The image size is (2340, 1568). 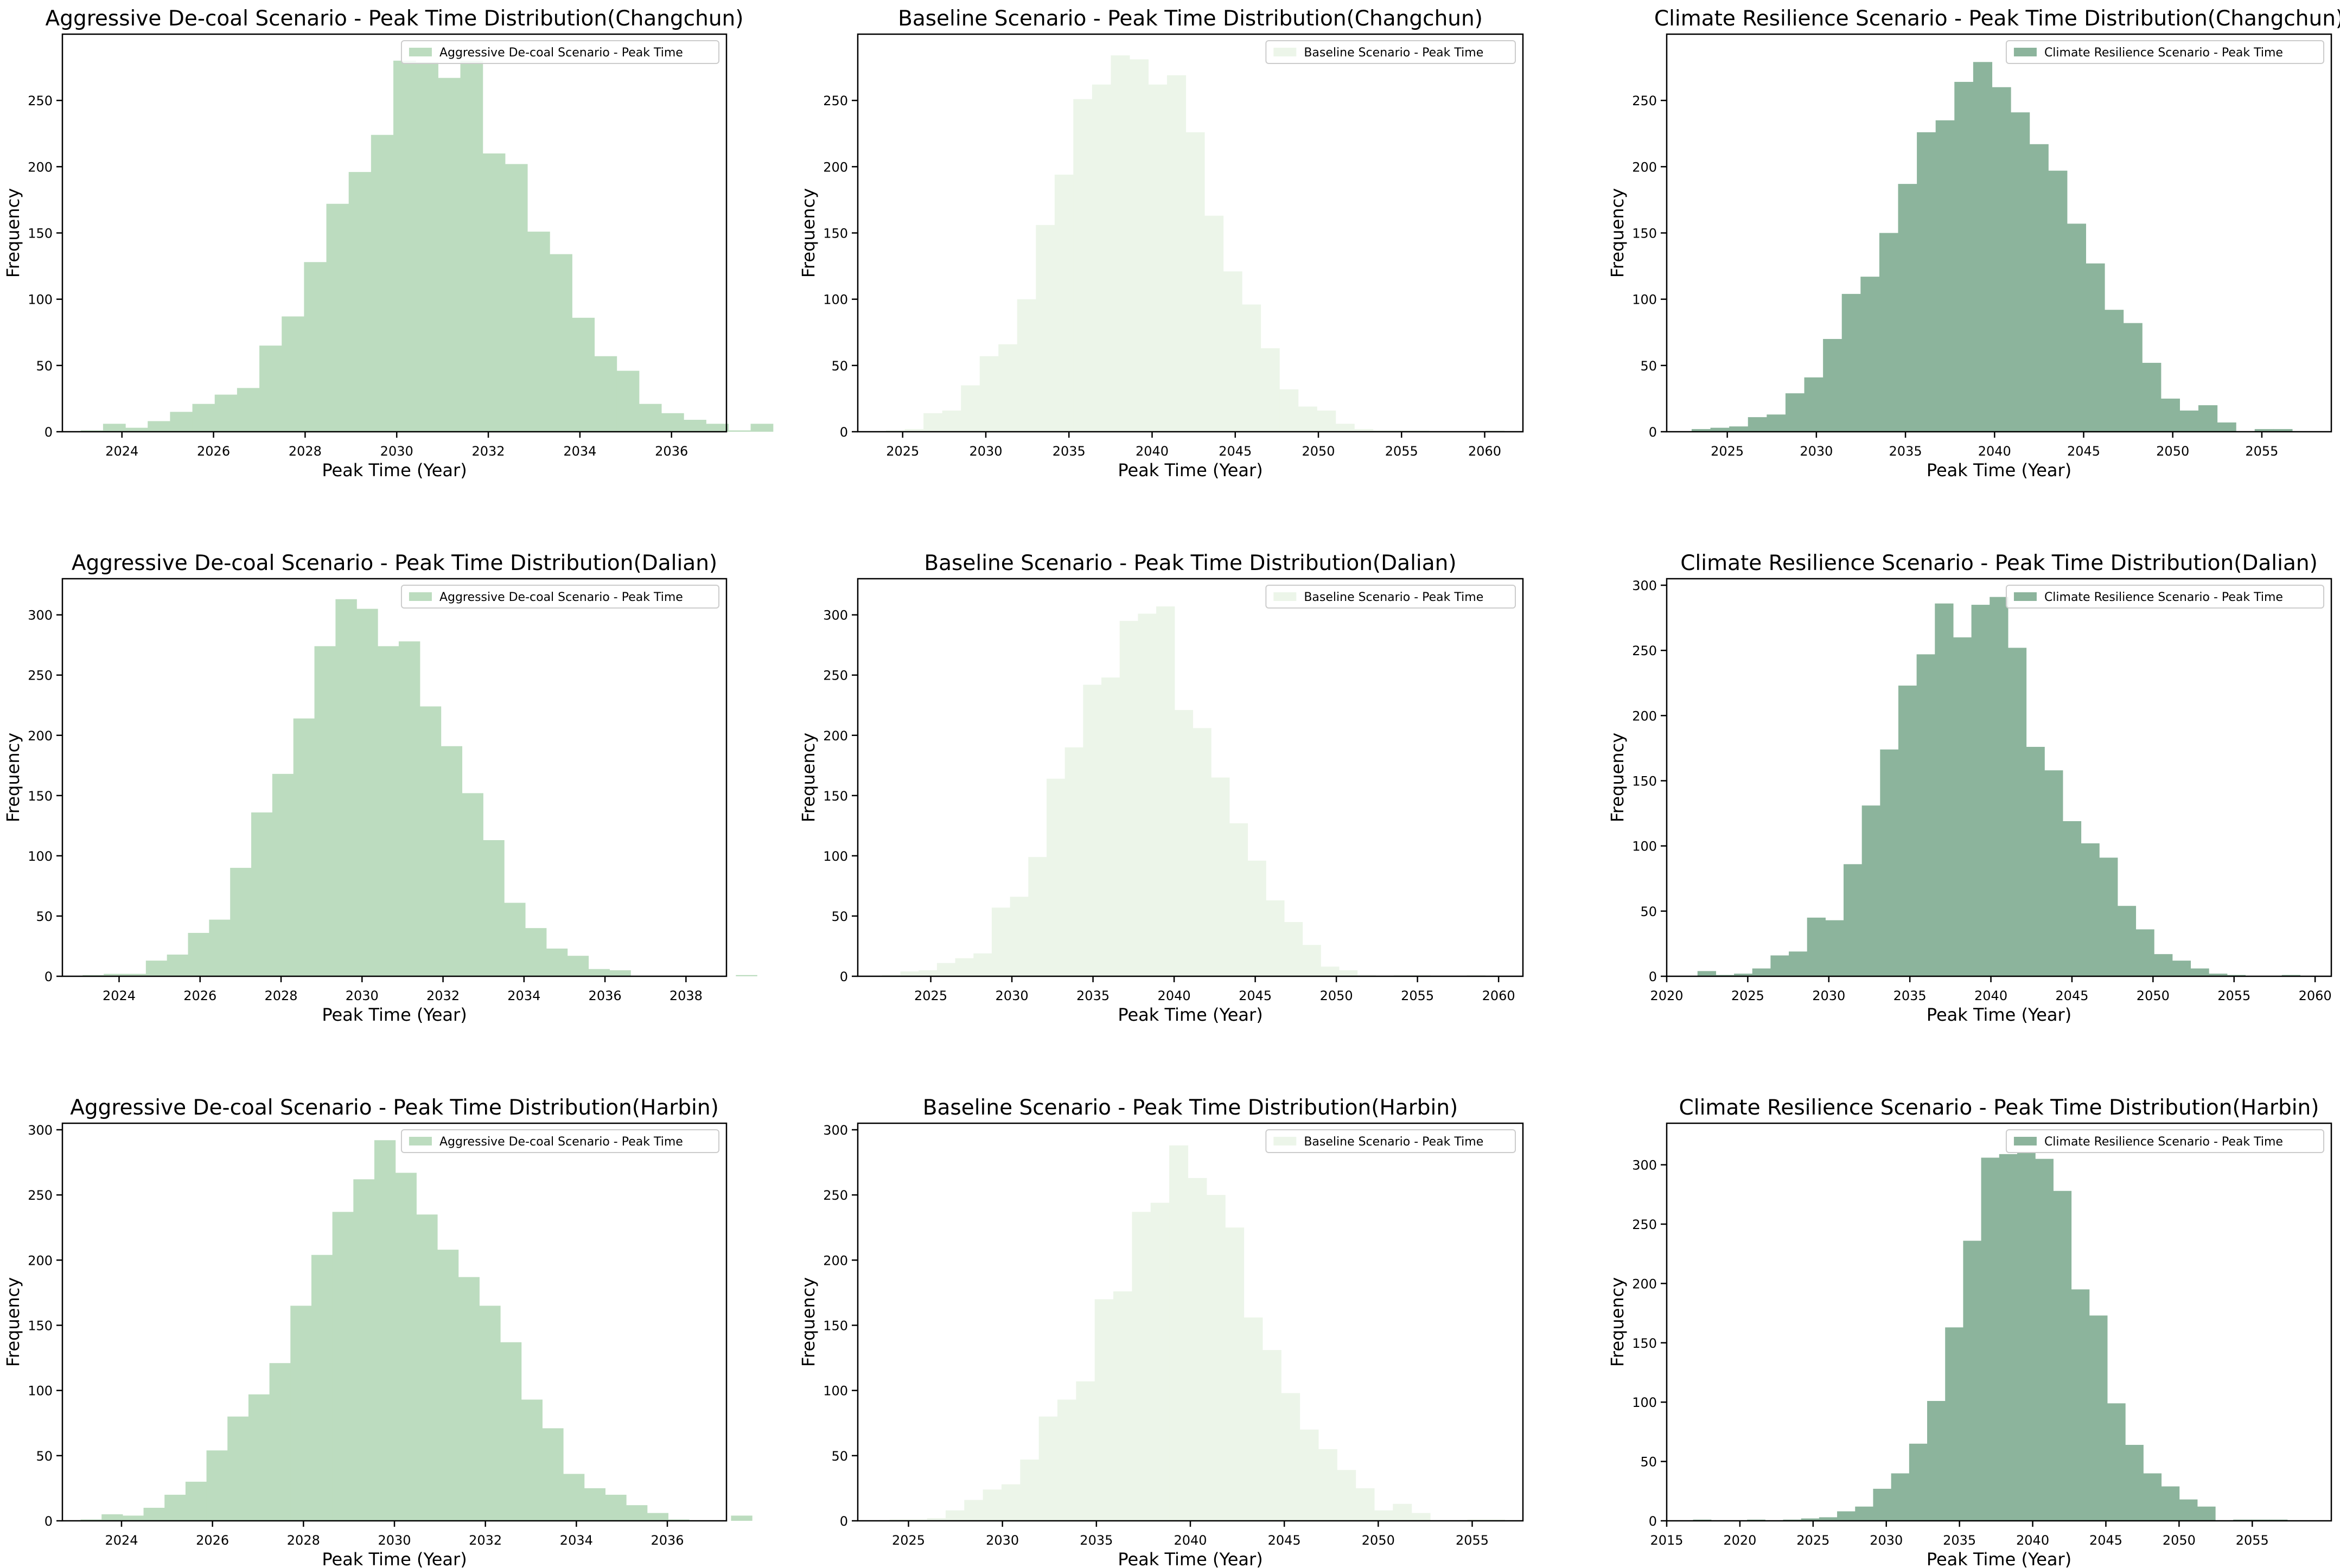 What do you see at coordinates (2315, 995) in the screenshot?
I see `x-tick-label: 2060` at bounding box center [2315, 995].